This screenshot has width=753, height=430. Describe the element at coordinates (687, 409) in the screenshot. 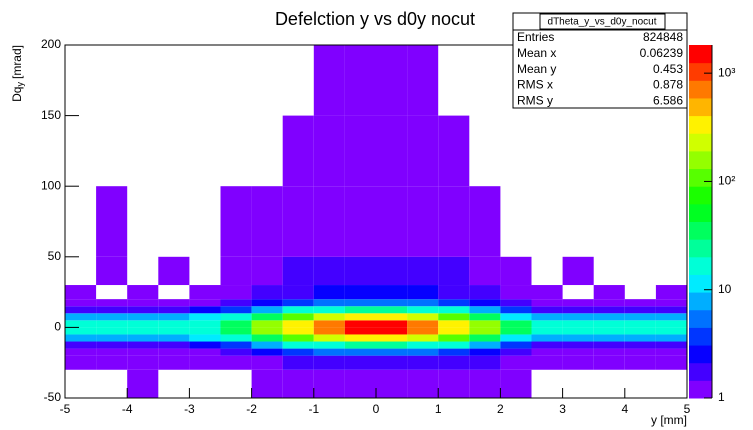

I see `x-tick-label: 5` at that location.